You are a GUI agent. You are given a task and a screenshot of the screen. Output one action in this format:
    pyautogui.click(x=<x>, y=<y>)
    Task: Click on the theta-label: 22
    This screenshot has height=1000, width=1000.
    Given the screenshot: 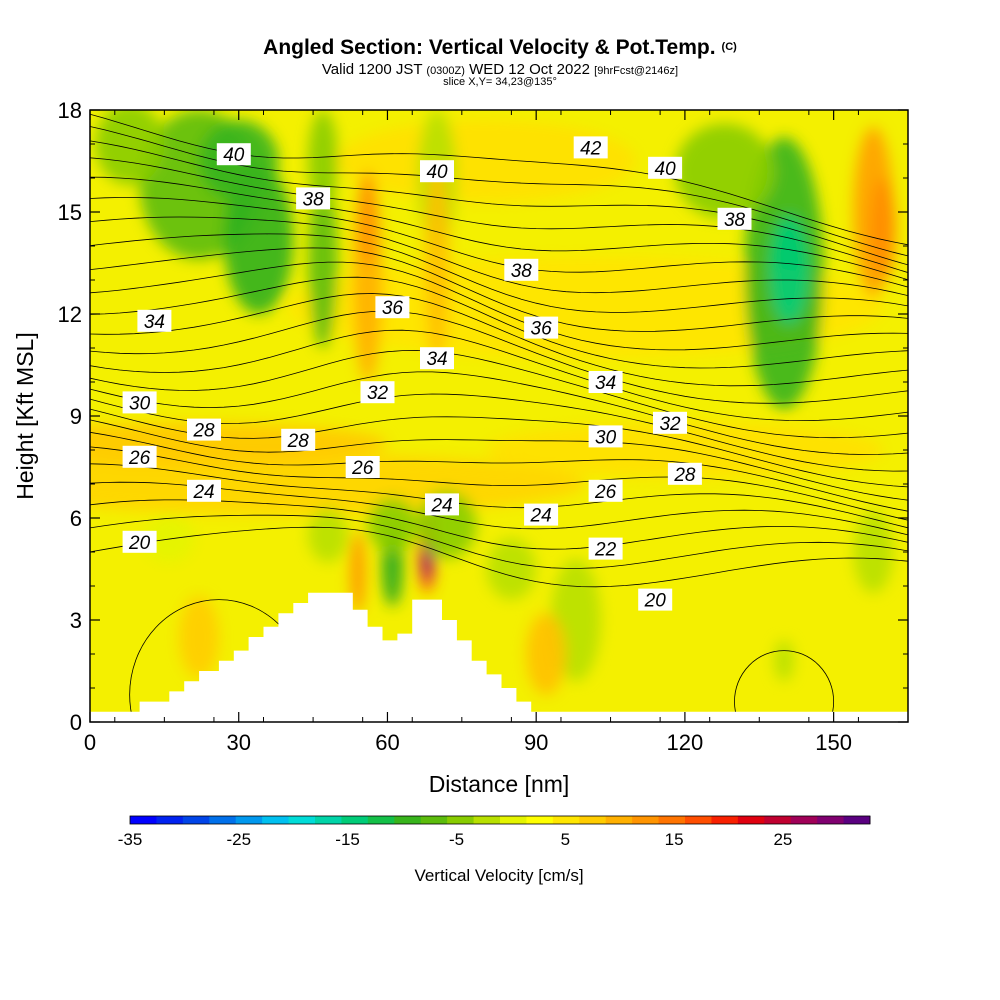 What is the action you would take?
    pyautogui.click(x=605, y=549)
    